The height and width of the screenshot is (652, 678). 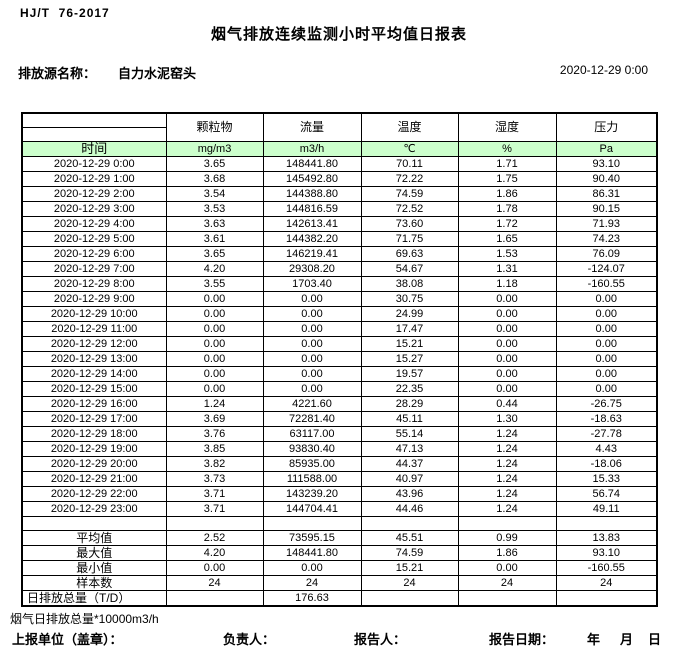 I want to click on value-cell: 93.10, so click(x=606, y=163).